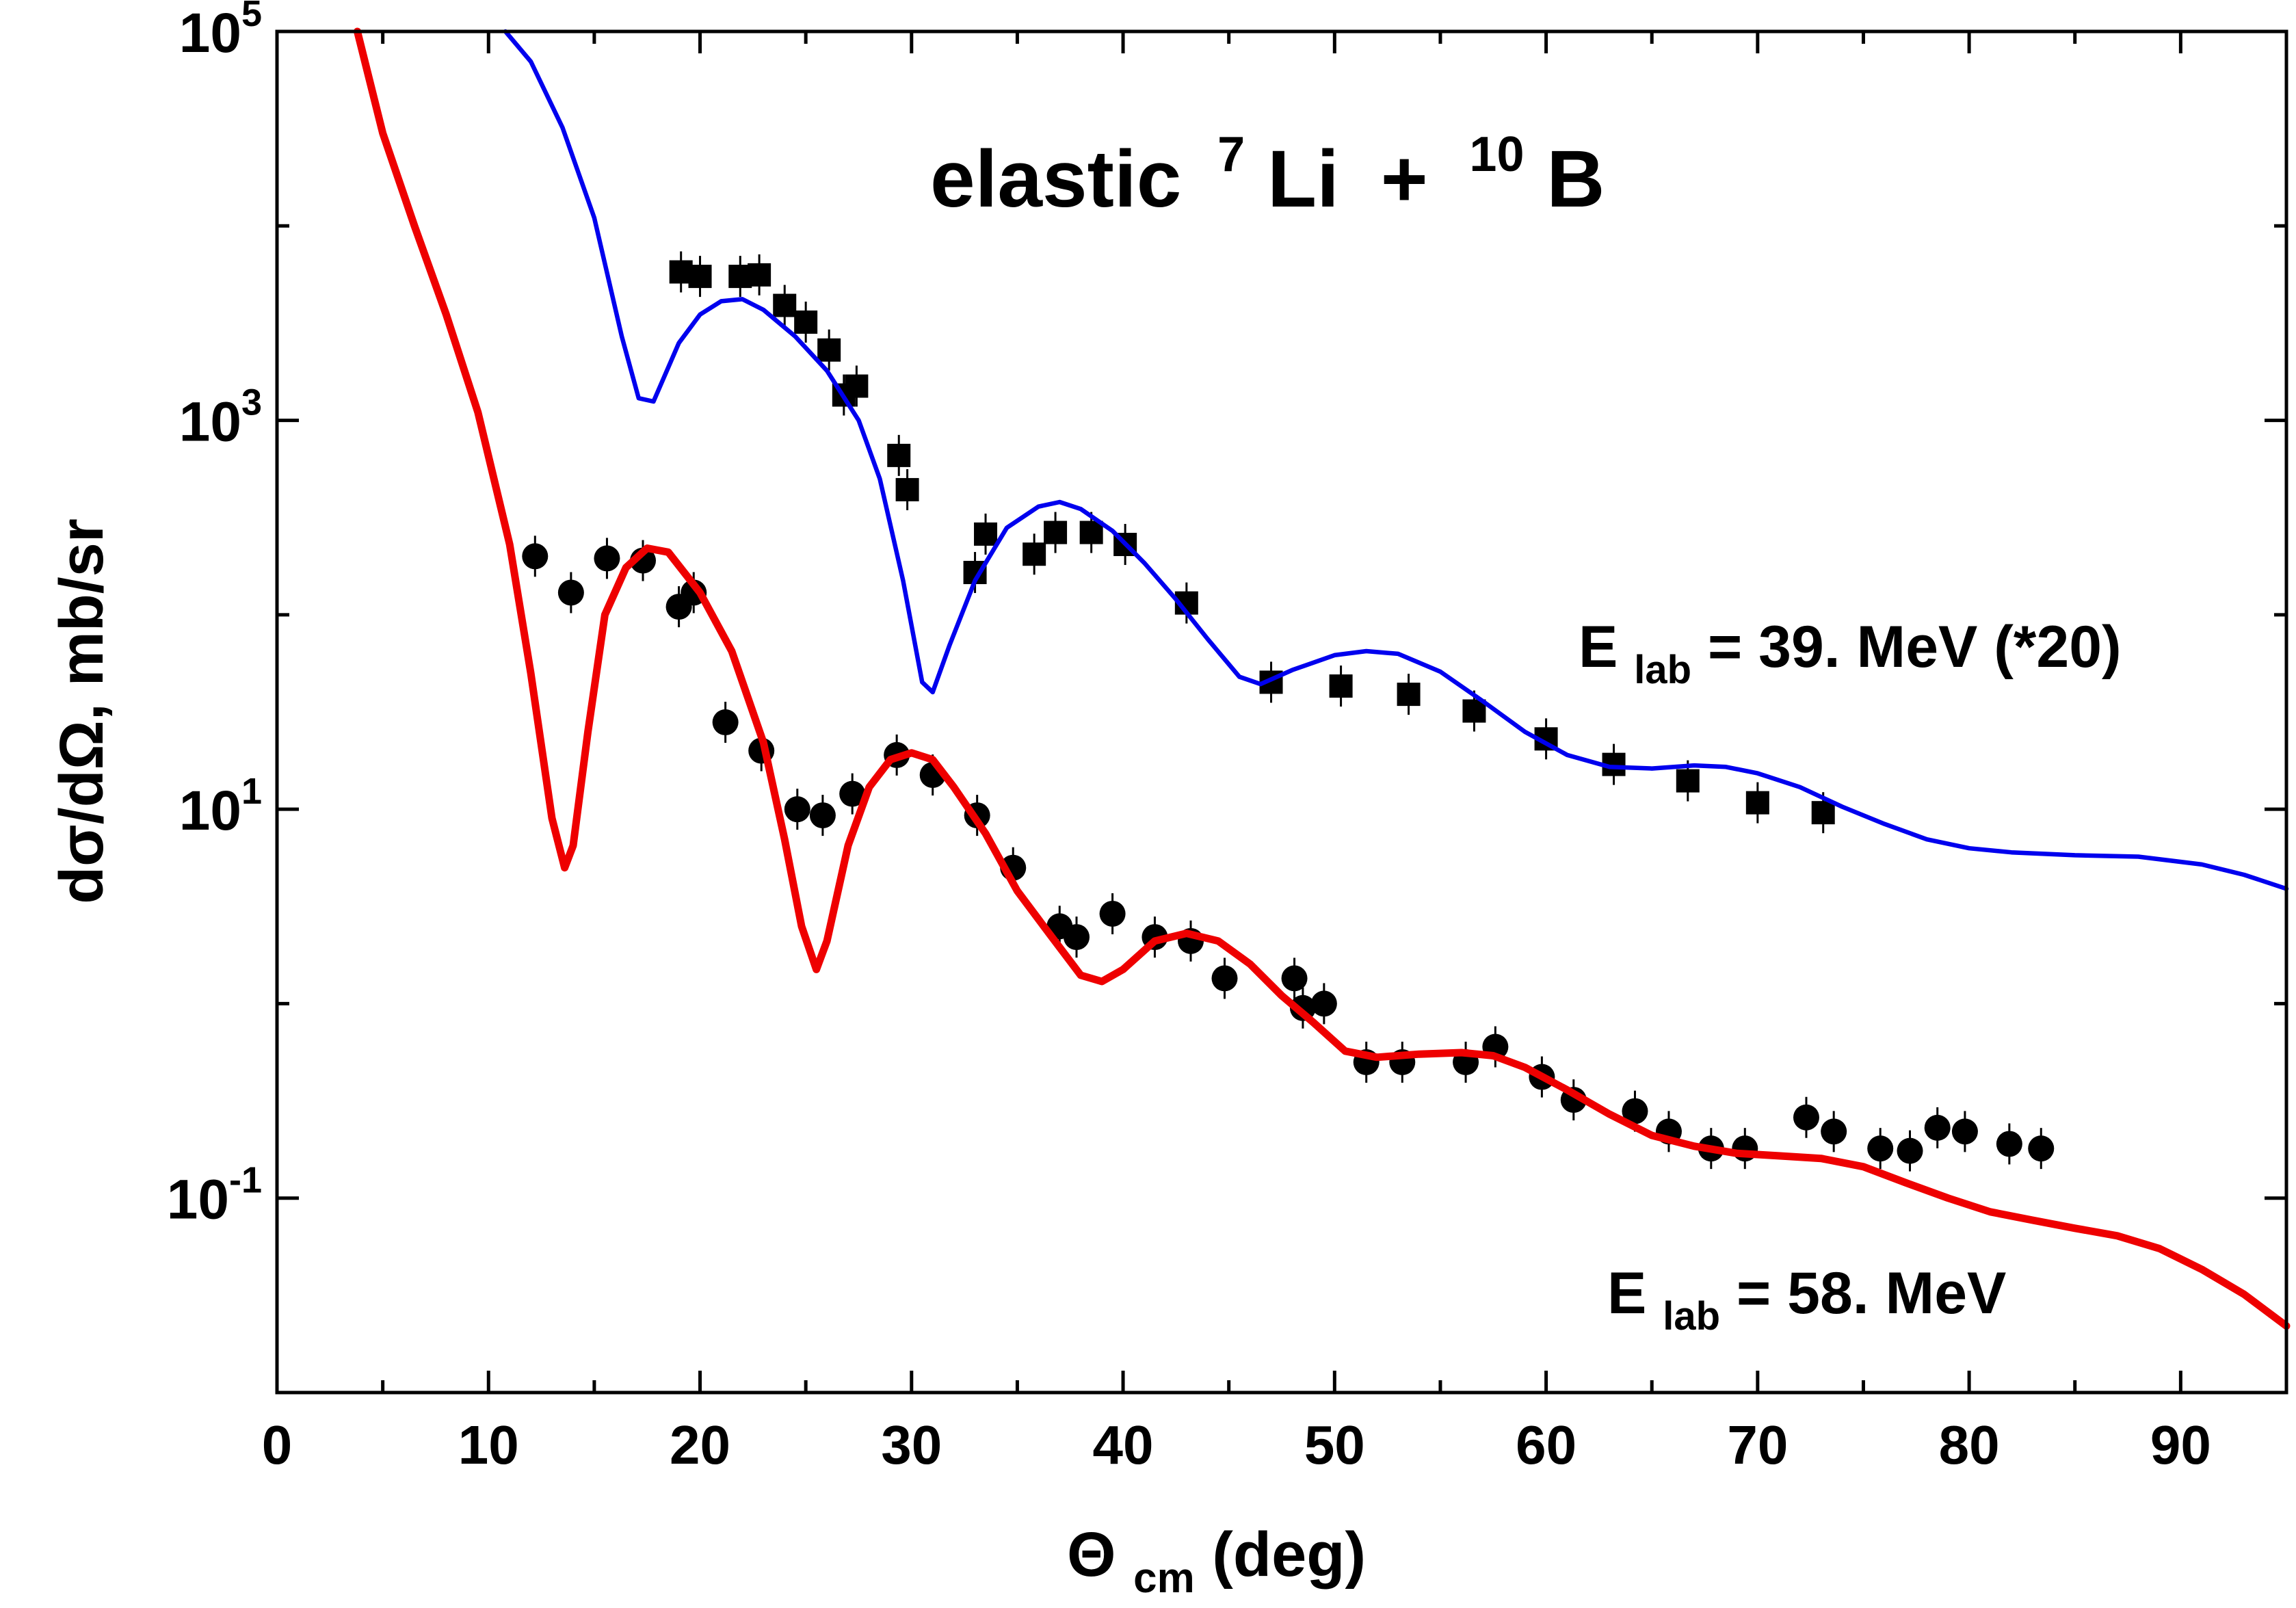 Image resolution: width=2296 pixels, height=1608 pixels. What do you see at coordinates (1334, 1444) in the screenshot?
I see `x-tick-label: 50` at bounding box center [1334, 1444].